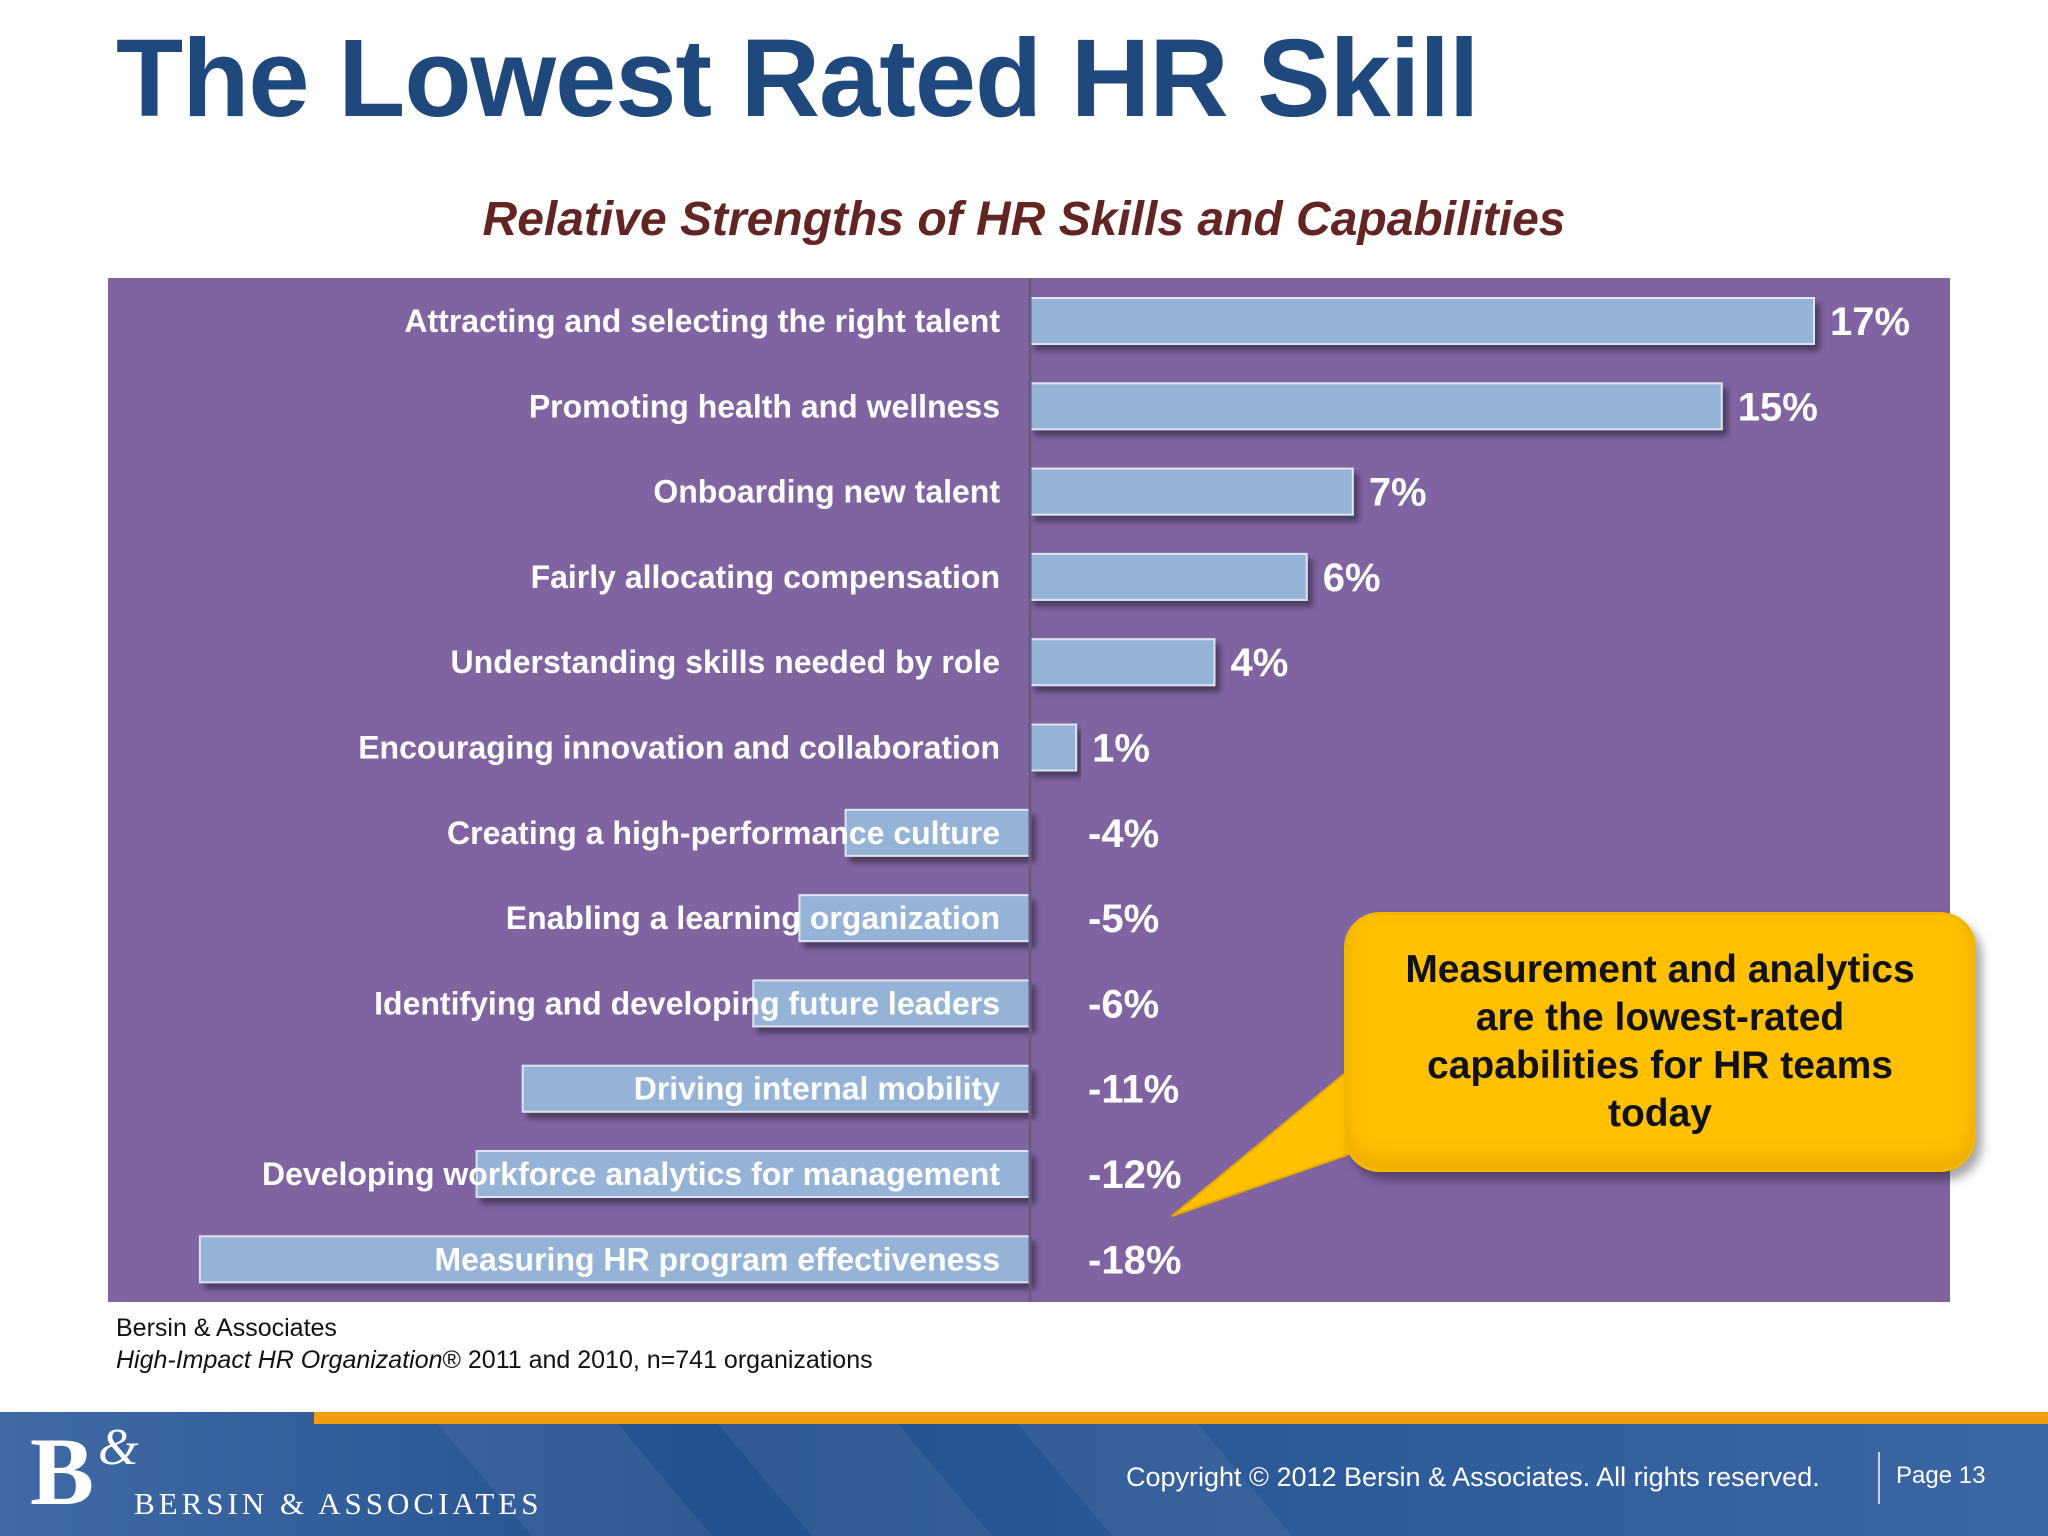 The height and width of the screenshot is (1536, 2048). What do you see at coordinates (1123, 919) in the screenshot?
I see `data-label: -5%` at bounding box center [1123, 919].